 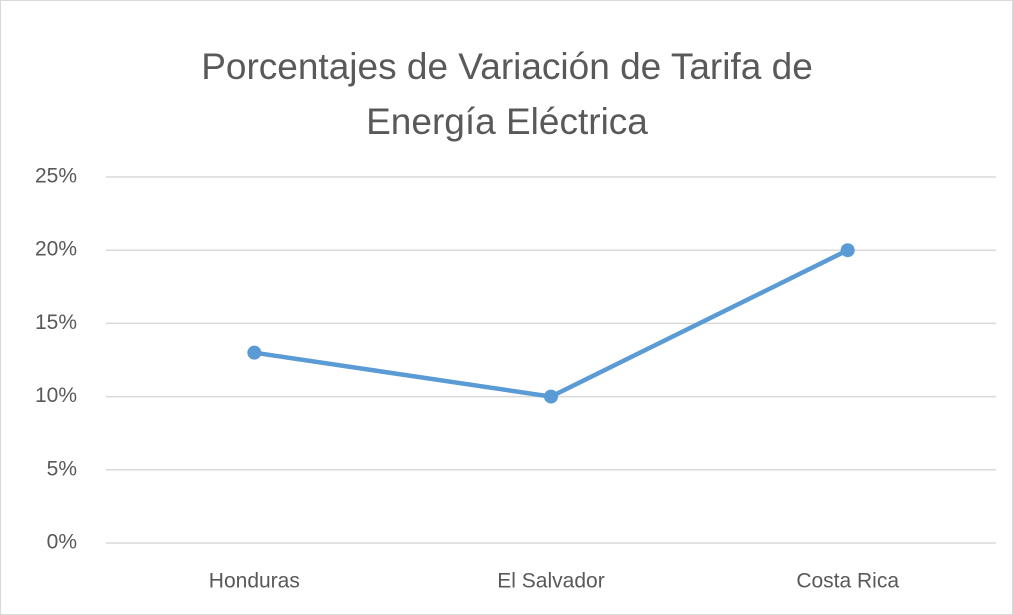 What do you see at coordinates (847, 581) in the screenshot?
I see `x-tick-label: Costa Rica` at bounding box center [847, 581].